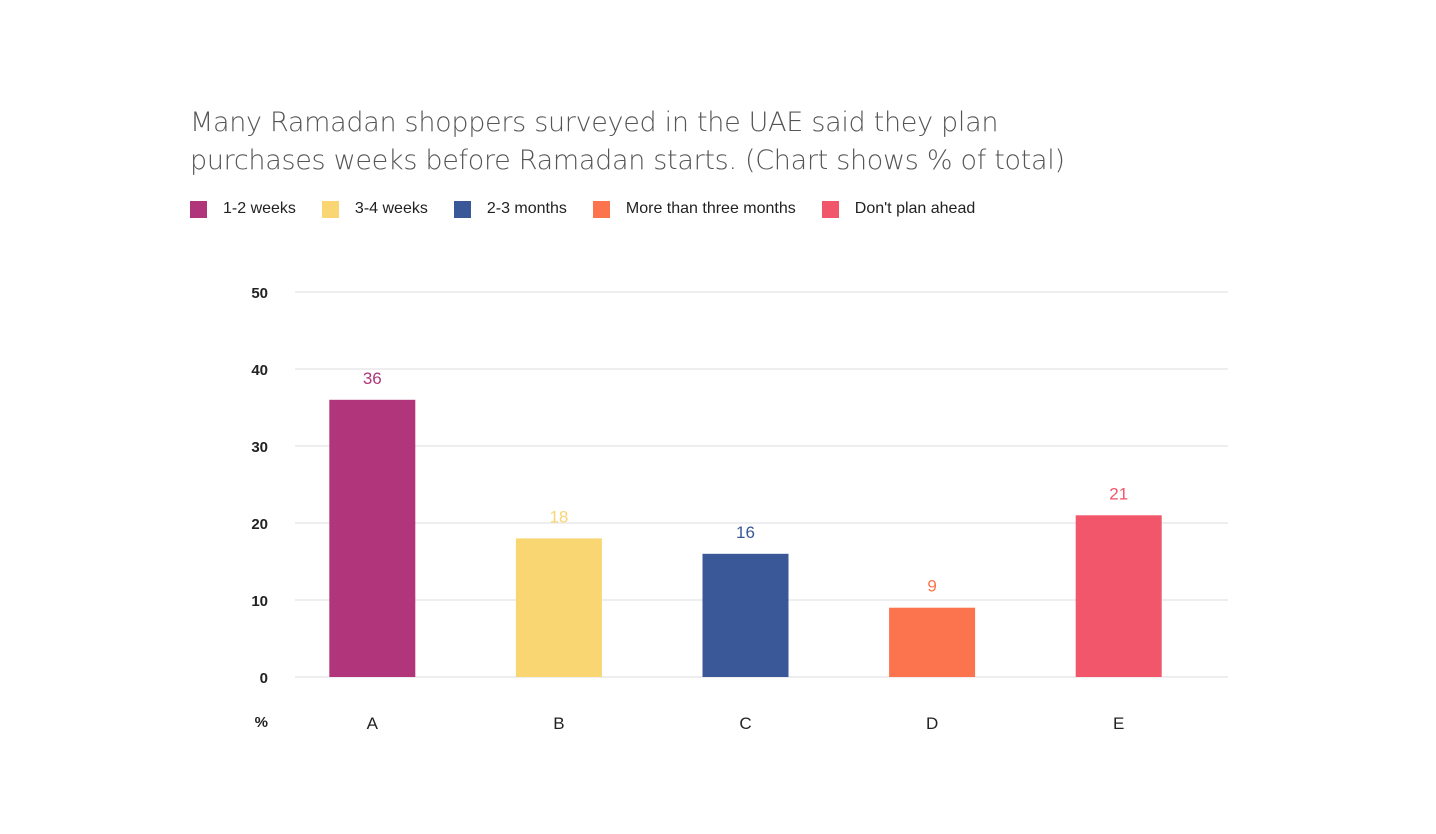  What do you see at coordinates (373, 723) in the screenshot?
I see `x-tick-label: A` at bounding box center [373, 723].